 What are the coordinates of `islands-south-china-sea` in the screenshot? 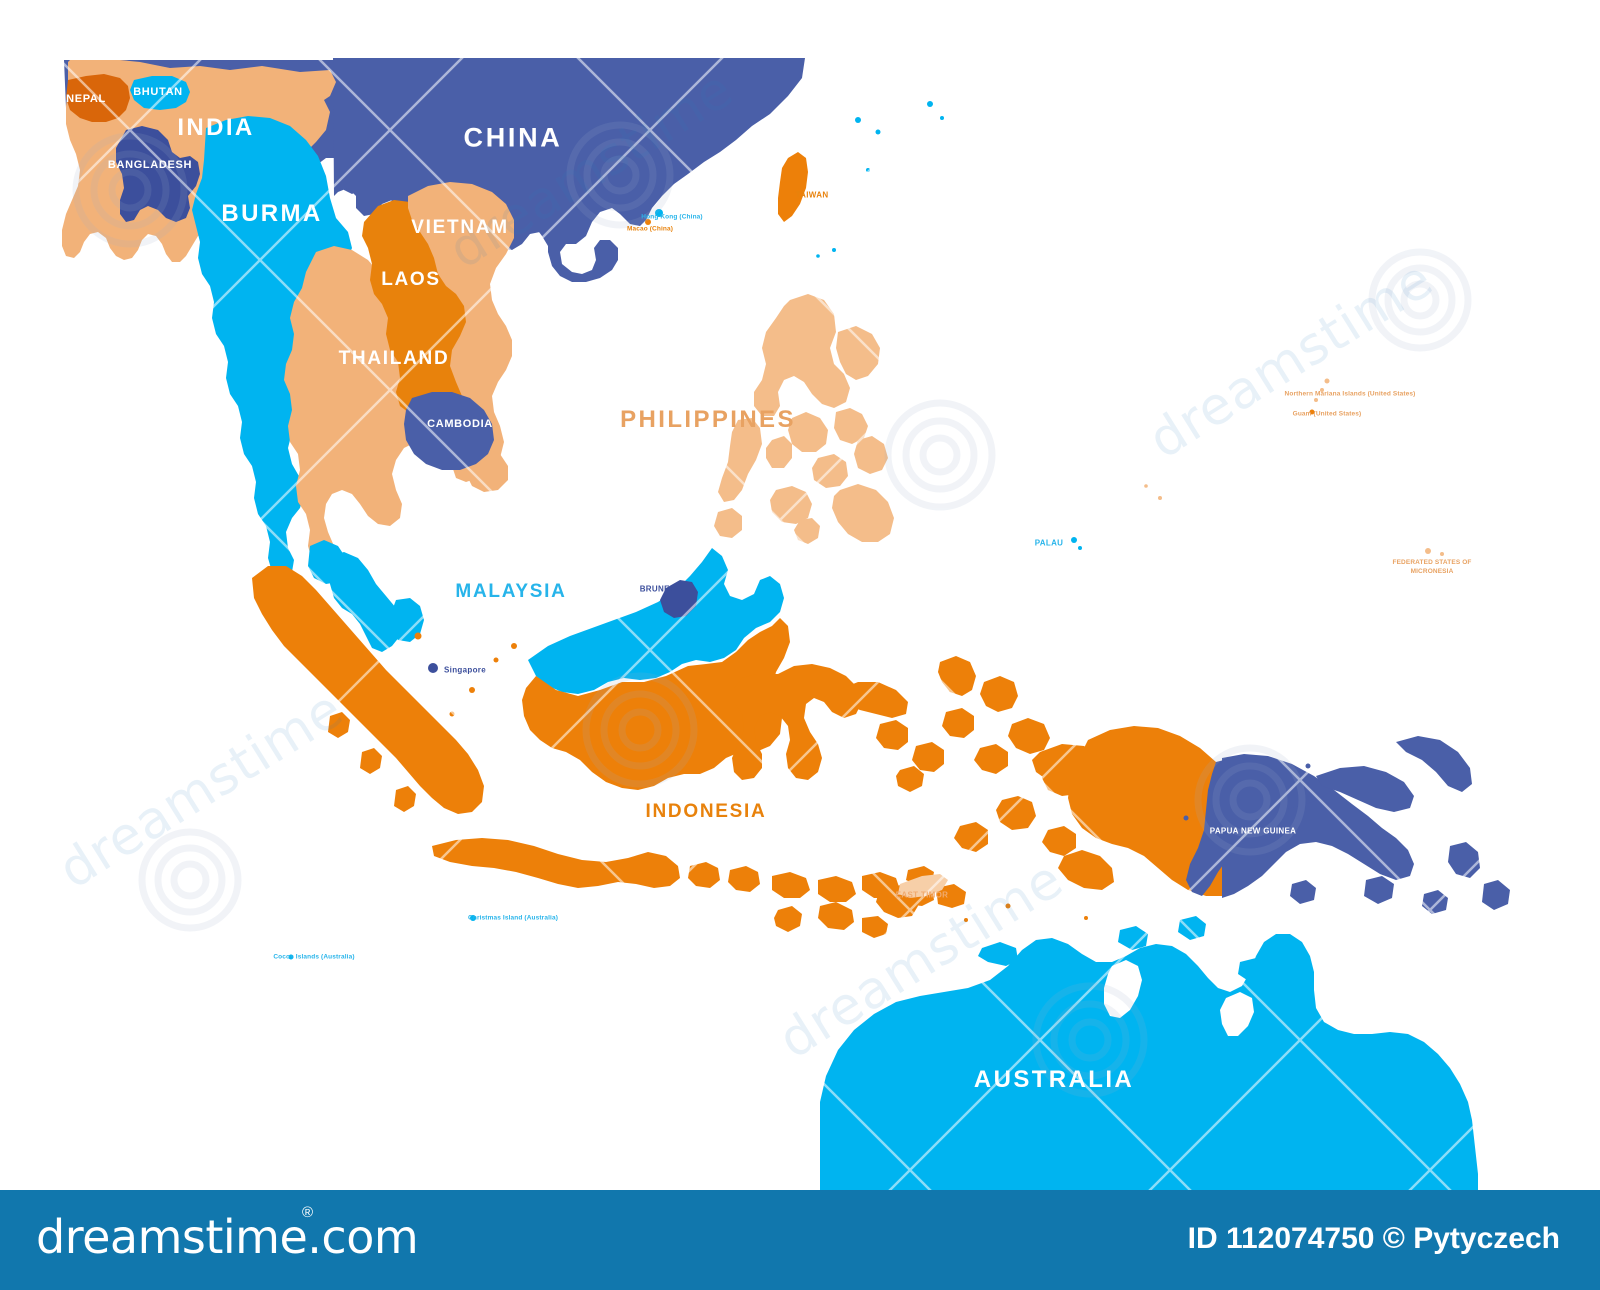 It's located at (880, 179).